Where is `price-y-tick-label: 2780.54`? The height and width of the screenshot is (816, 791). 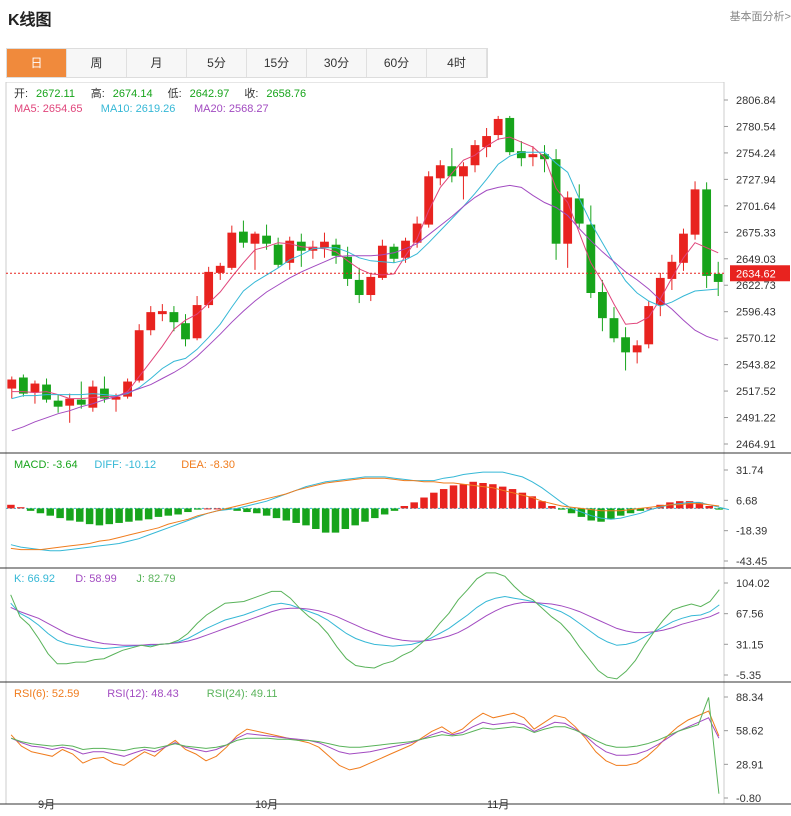 price-y-tick-label: 2780.54 is located at coordinates (756, 127).